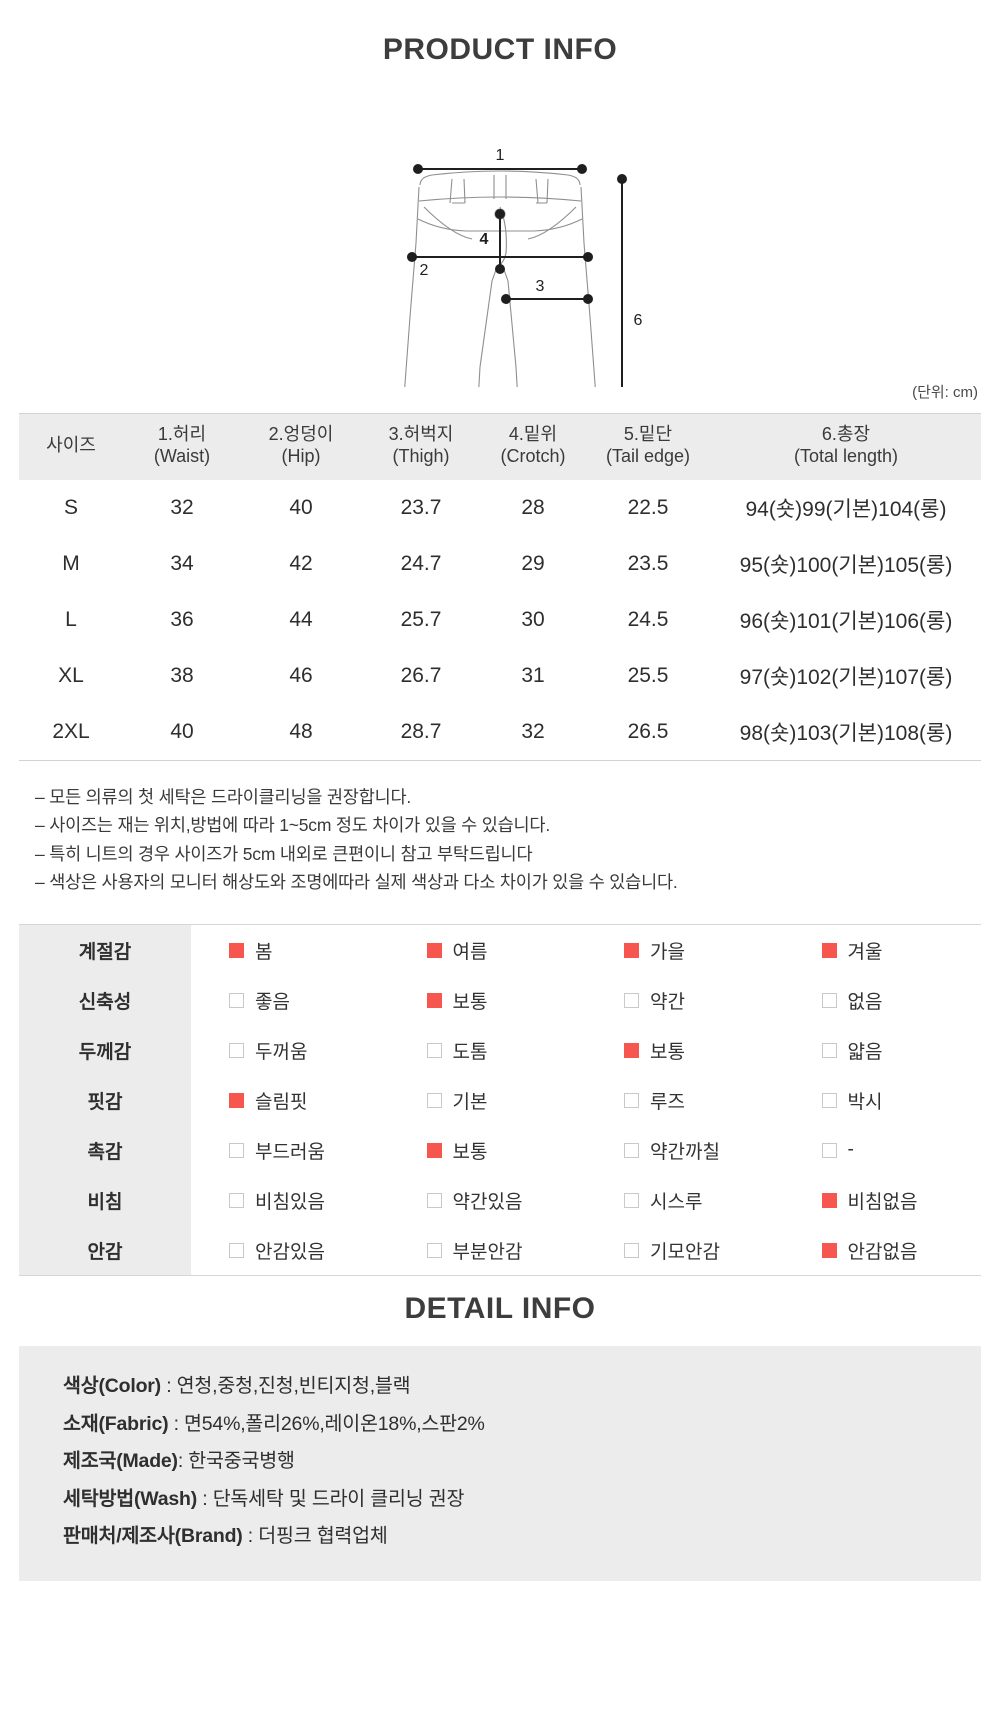  Describe the element at coordinates (488, 1050) in the screenshot. I see `attribute-option-medium-thick: 도톰` at that location.